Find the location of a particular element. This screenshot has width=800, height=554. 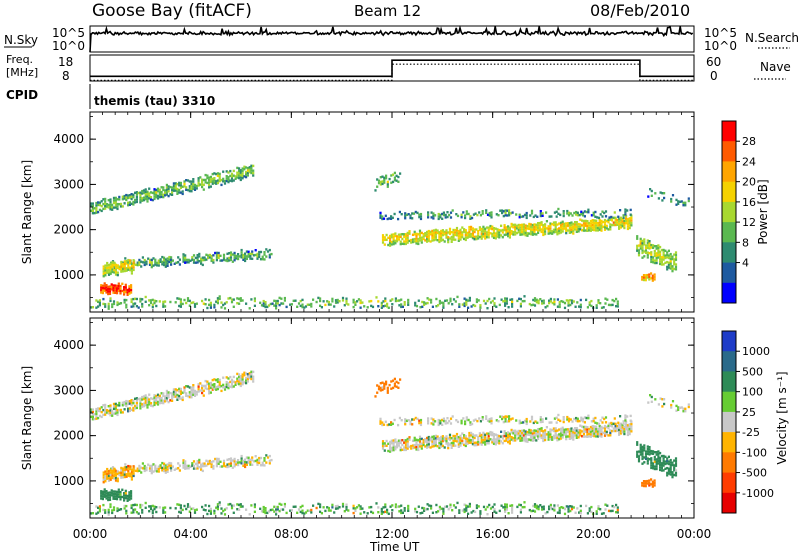

power-colorbar-swatch is located at coordinates (729, 151).